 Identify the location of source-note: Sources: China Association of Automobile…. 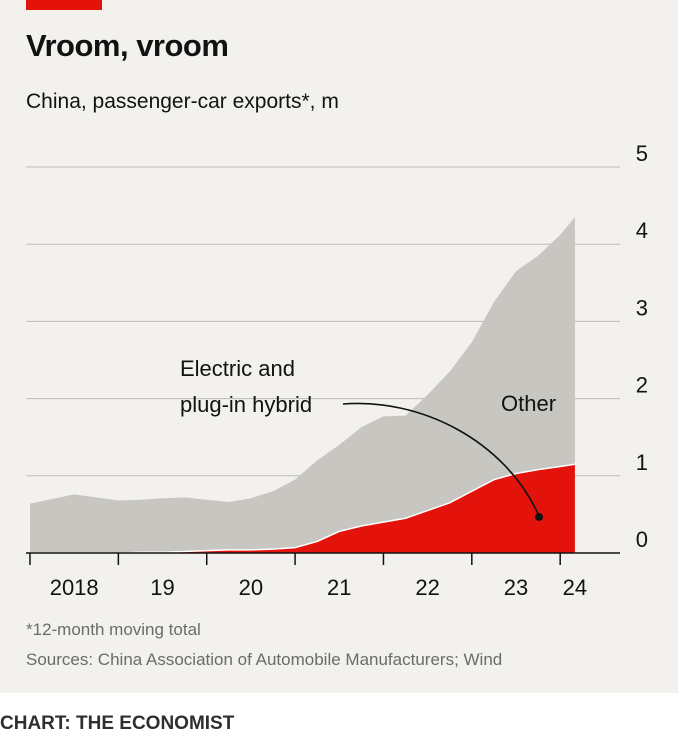
(264, 659).